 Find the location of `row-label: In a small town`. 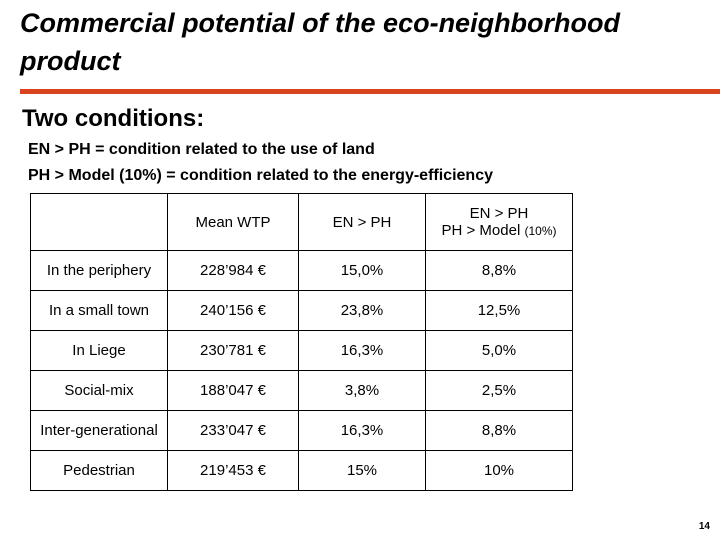

row-label: In a small town is located at coordinates (99, 310).